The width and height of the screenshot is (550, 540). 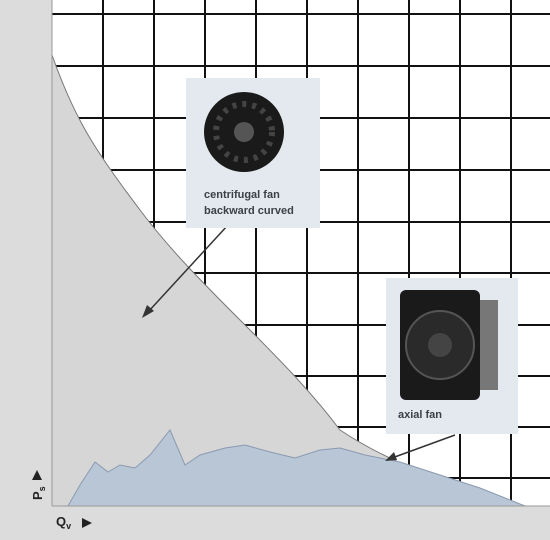 What do you see at coordinates (68, 526) in the screenshot?
I see `subscript: v` at bounding box center [68, 526].